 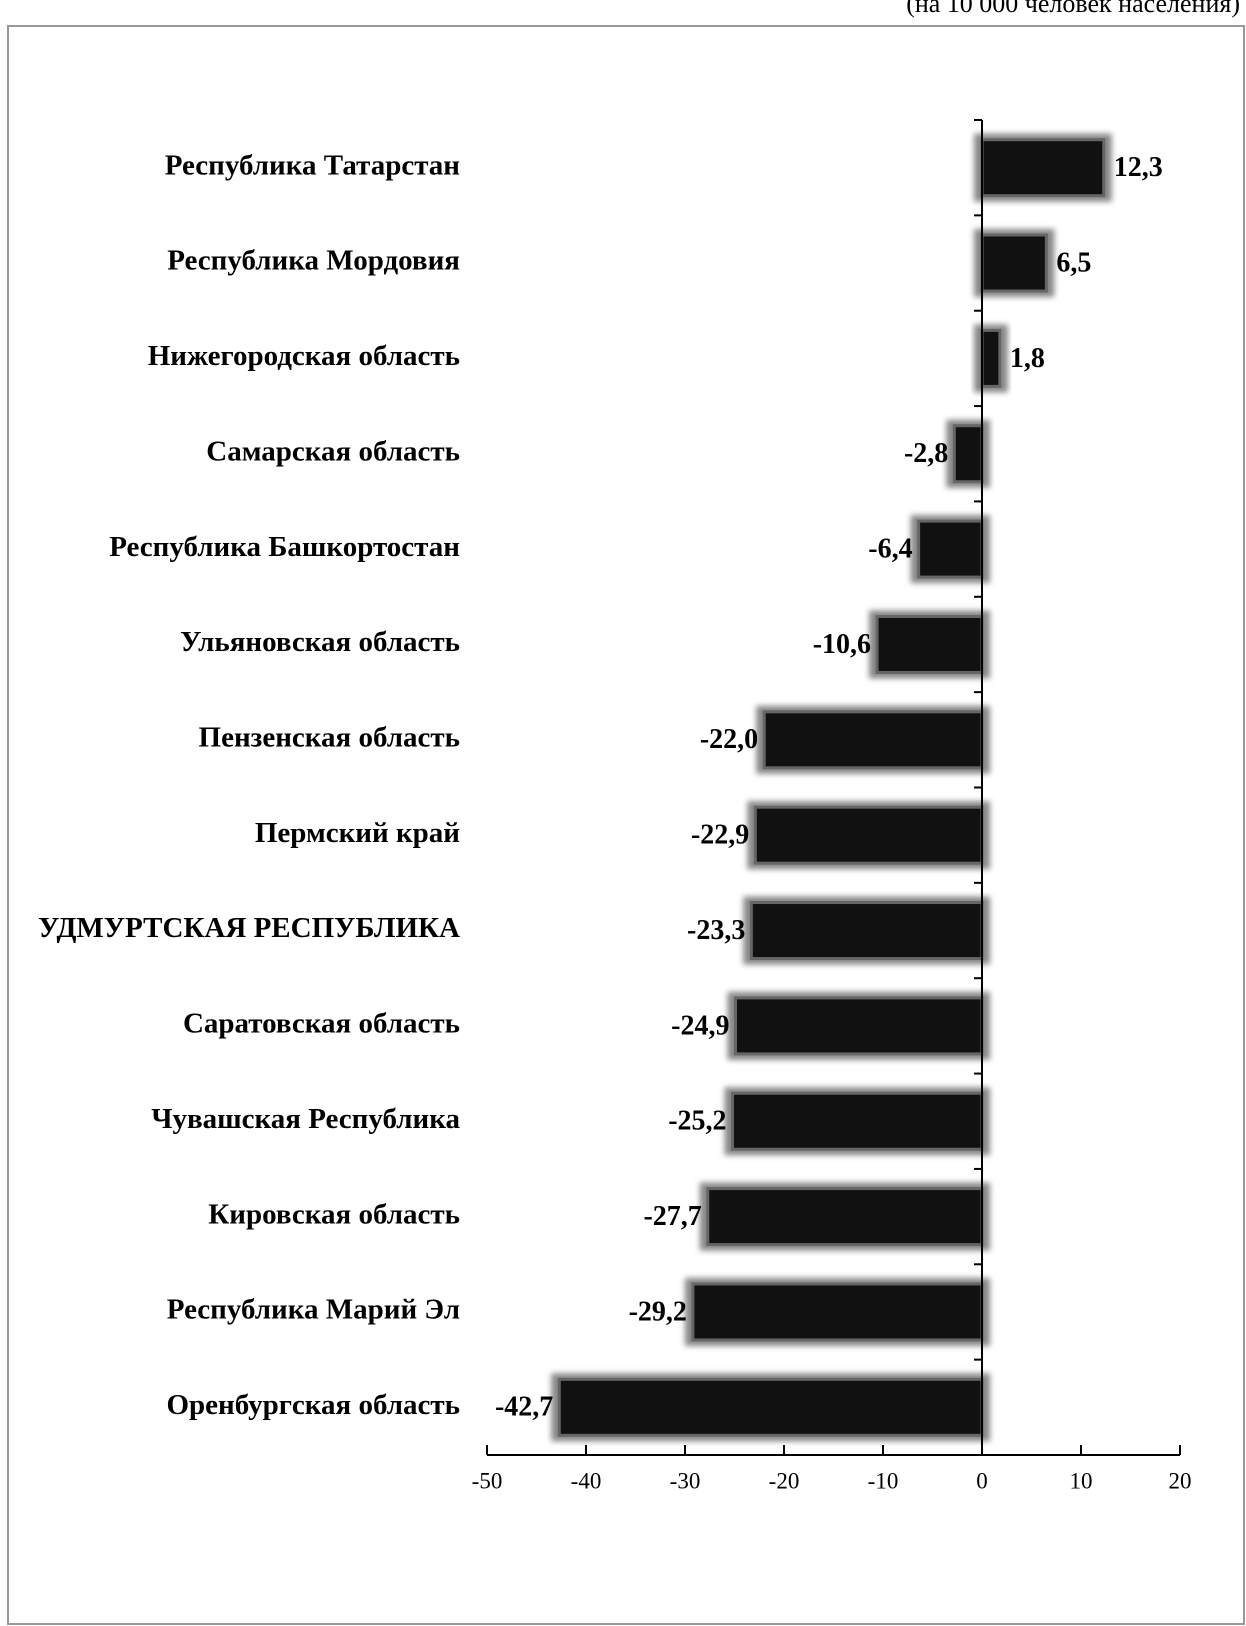 I want to click on x-tick-label: -20, so click(x=784, y=1480).